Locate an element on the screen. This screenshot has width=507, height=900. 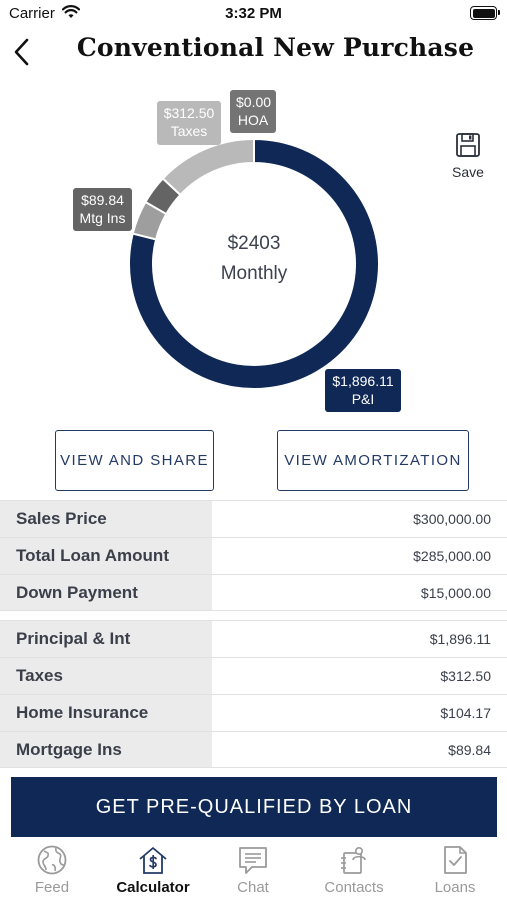
donut-slice-p-i is located at coordinates (254, 263).